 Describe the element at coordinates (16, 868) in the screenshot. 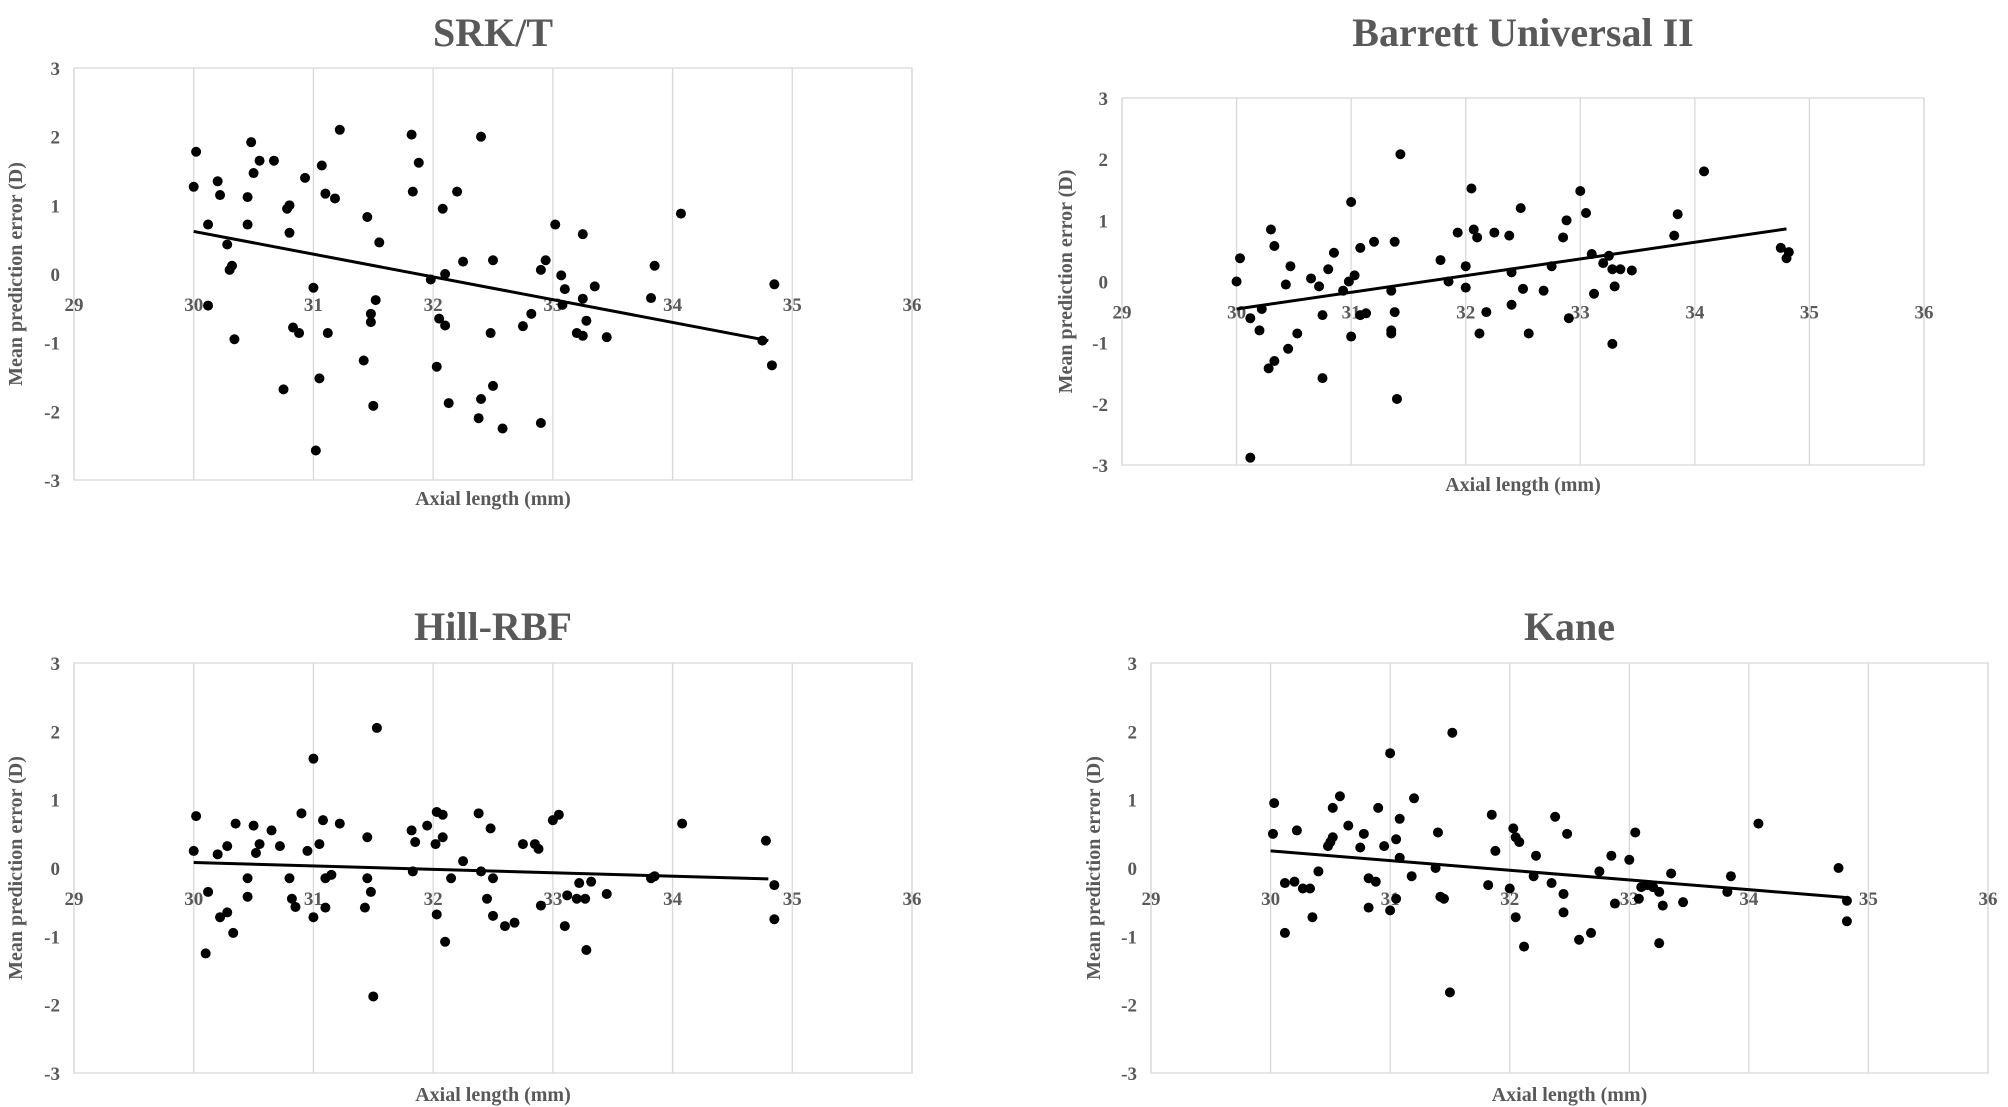

I see `y-axis-title: Mean prediction error (D)` at that location.